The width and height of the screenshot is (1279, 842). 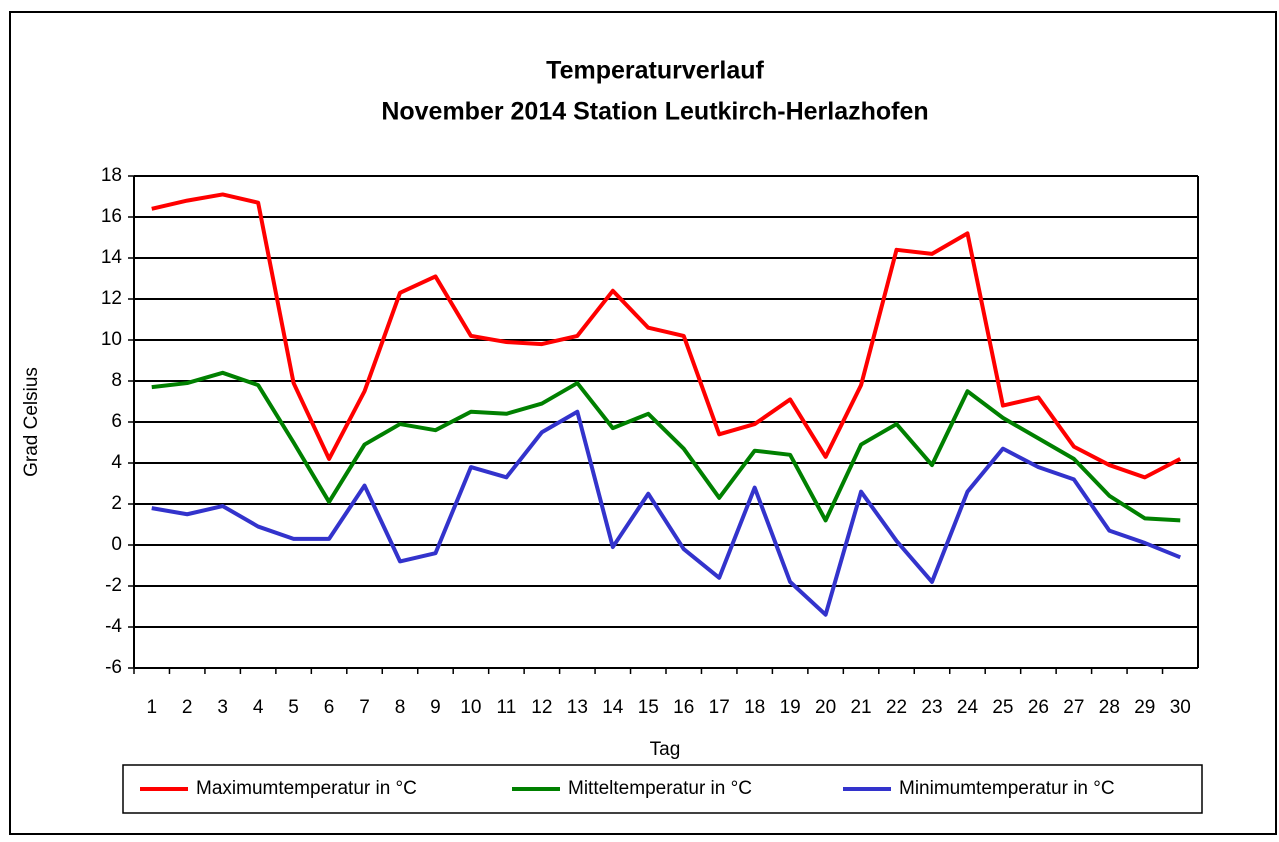 What do you see at coordinates (364, 707) in the screenshot?
I see `x-tick-label: 7` at bounding box center [364, 707].